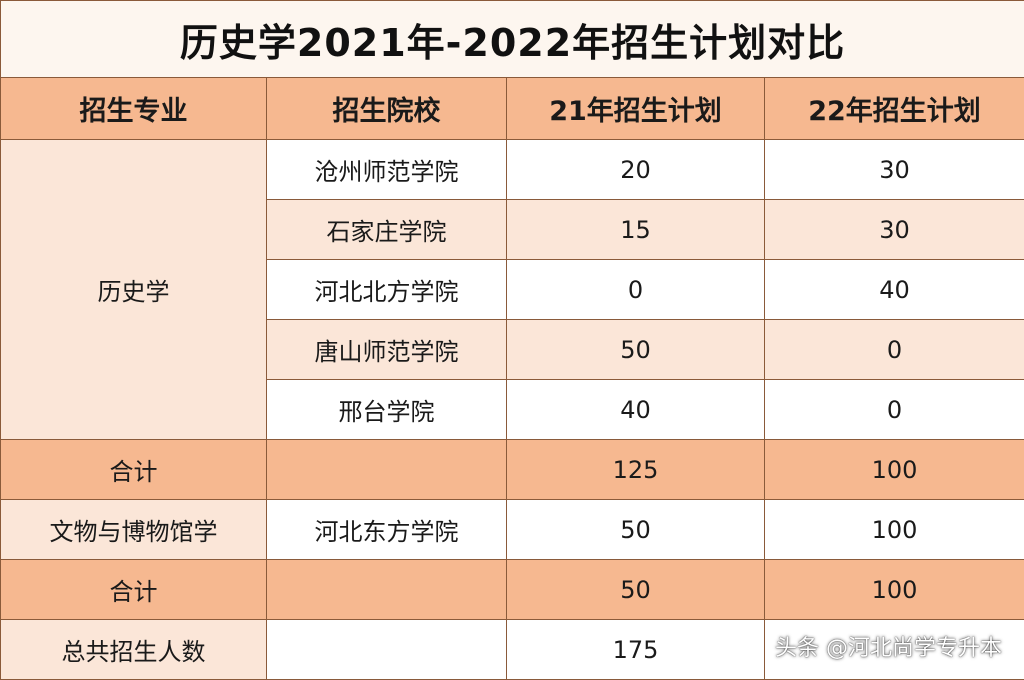  What do you see at coordinates (636, 410) in the screenshot?
I see `plan21-cell: 40` at bounding box center [636, 410].